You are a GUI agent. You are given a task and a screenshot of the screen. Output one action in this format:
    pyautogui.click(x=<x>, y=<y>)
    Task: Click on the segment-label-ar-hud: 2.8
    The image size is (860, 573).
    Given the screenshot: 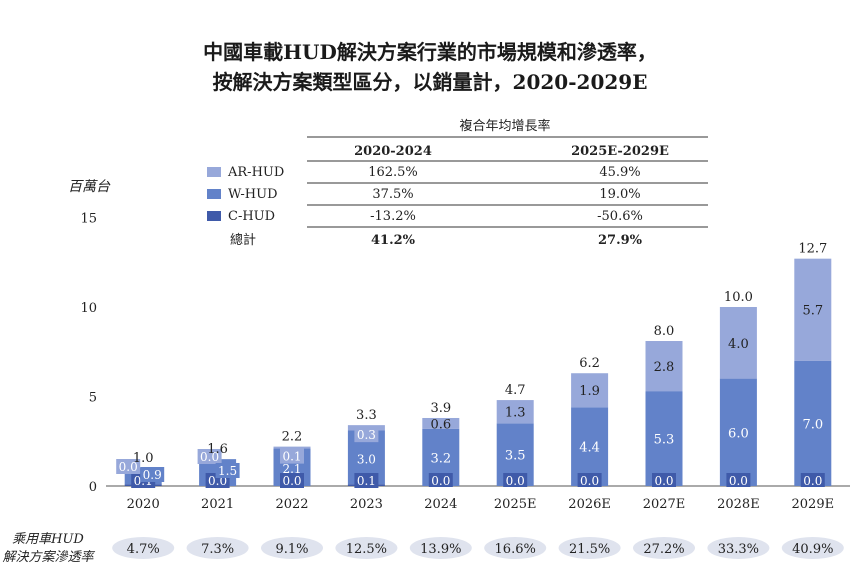 What is the action you would take?
    pyautogui.click(x=664, y=367)
    